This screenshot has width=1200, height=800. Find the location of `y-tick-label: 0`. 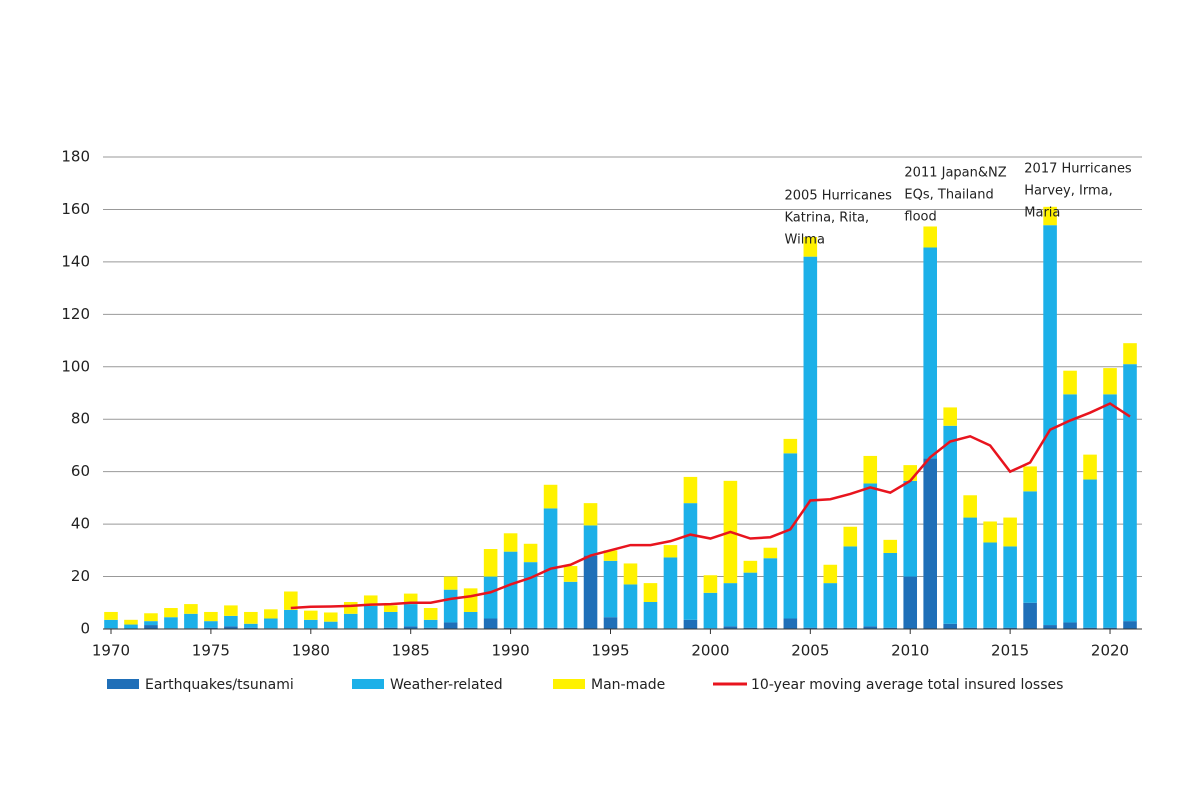

y-tick-label: 0 is located at coordinates (85, 629).